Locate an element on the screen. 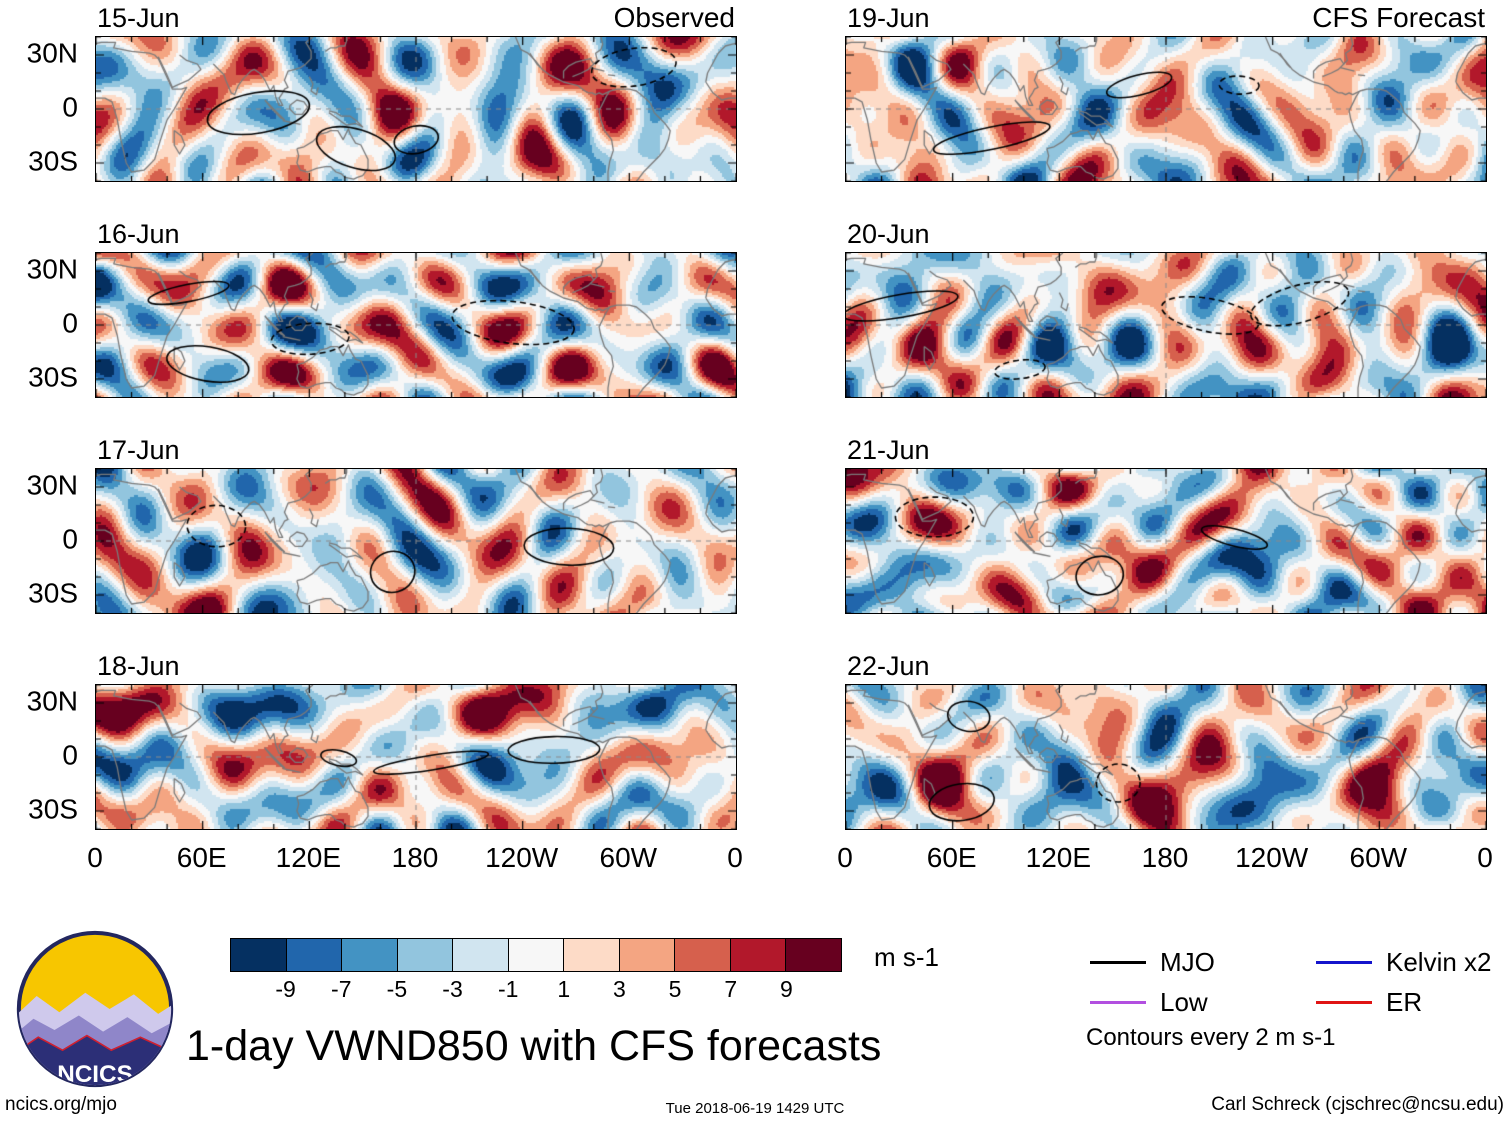  colorbar-tick-label: -9 is located at coordinates (285, 989).